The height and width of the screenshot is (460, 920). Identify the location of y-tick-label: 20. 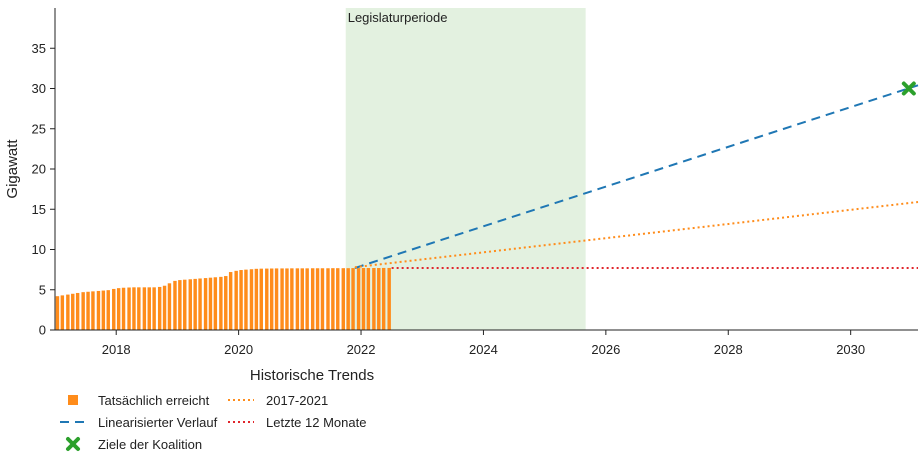
(39, 169).